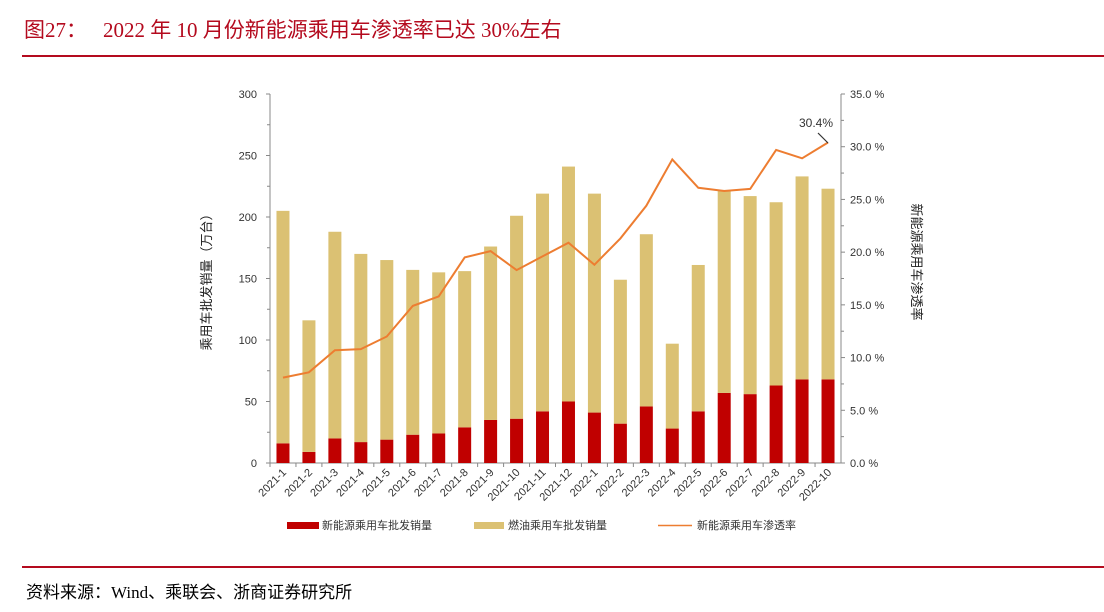 The image size is (1104, 612). Describe the element at coordinates (248, 341) in the screenshot. I see `y-tick-label: 100` at that location.